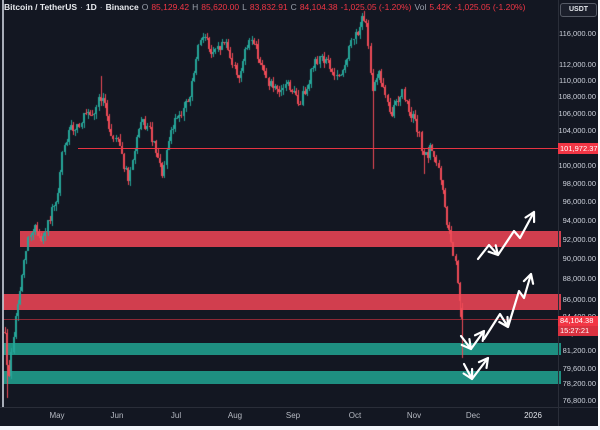  I want to click on change-value: -1,025.05 (-1.20%), so click(376, 7).